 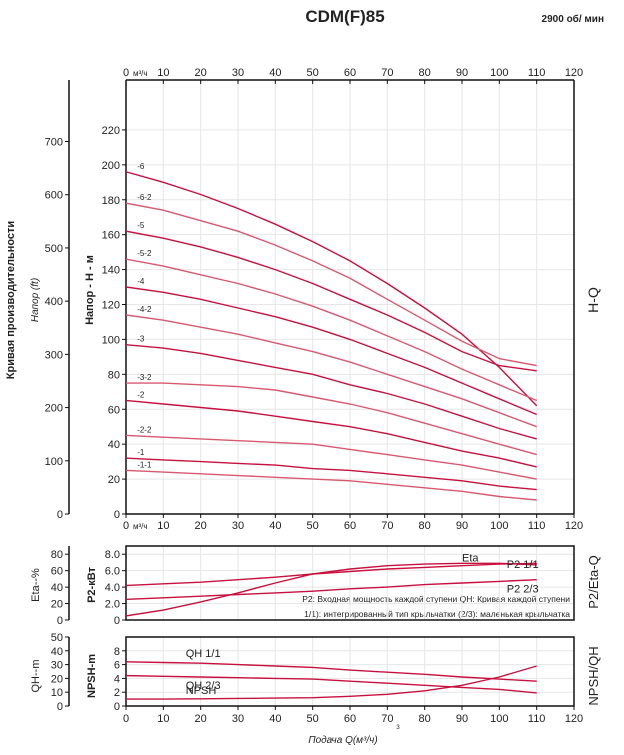 What do you see at coordinates (11, 300) in the screenshot?
I see `performance-curve-label: Кривая производительности` at bounding box center [11, 300].